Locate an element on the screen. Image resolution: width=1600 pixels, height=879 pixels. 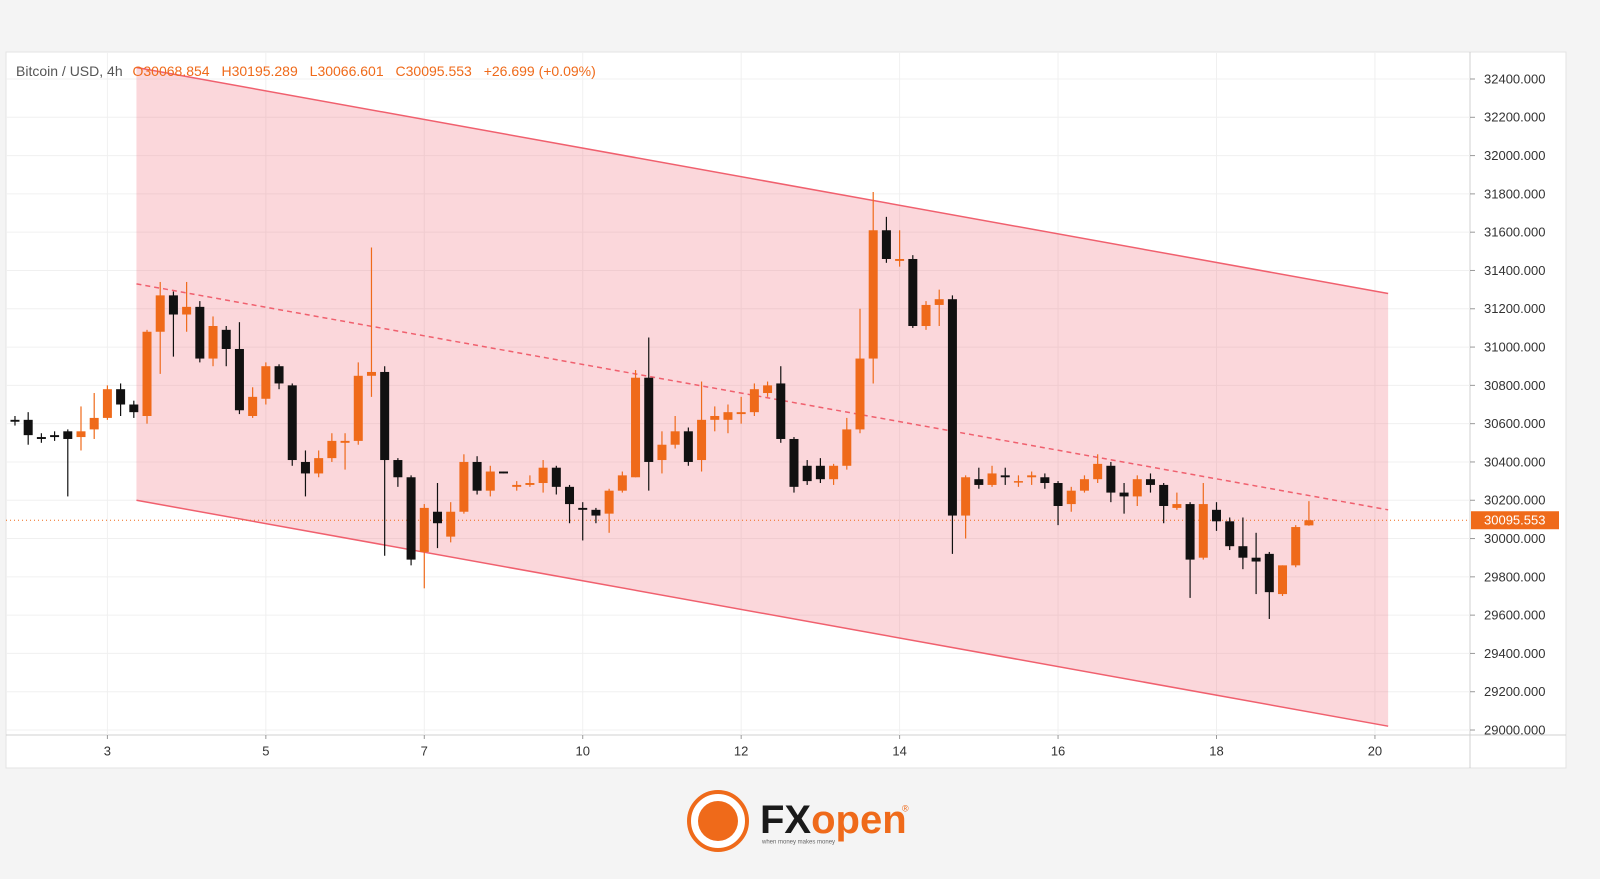
logo-tagline: when money makes money is located at coordinates (798, 843).